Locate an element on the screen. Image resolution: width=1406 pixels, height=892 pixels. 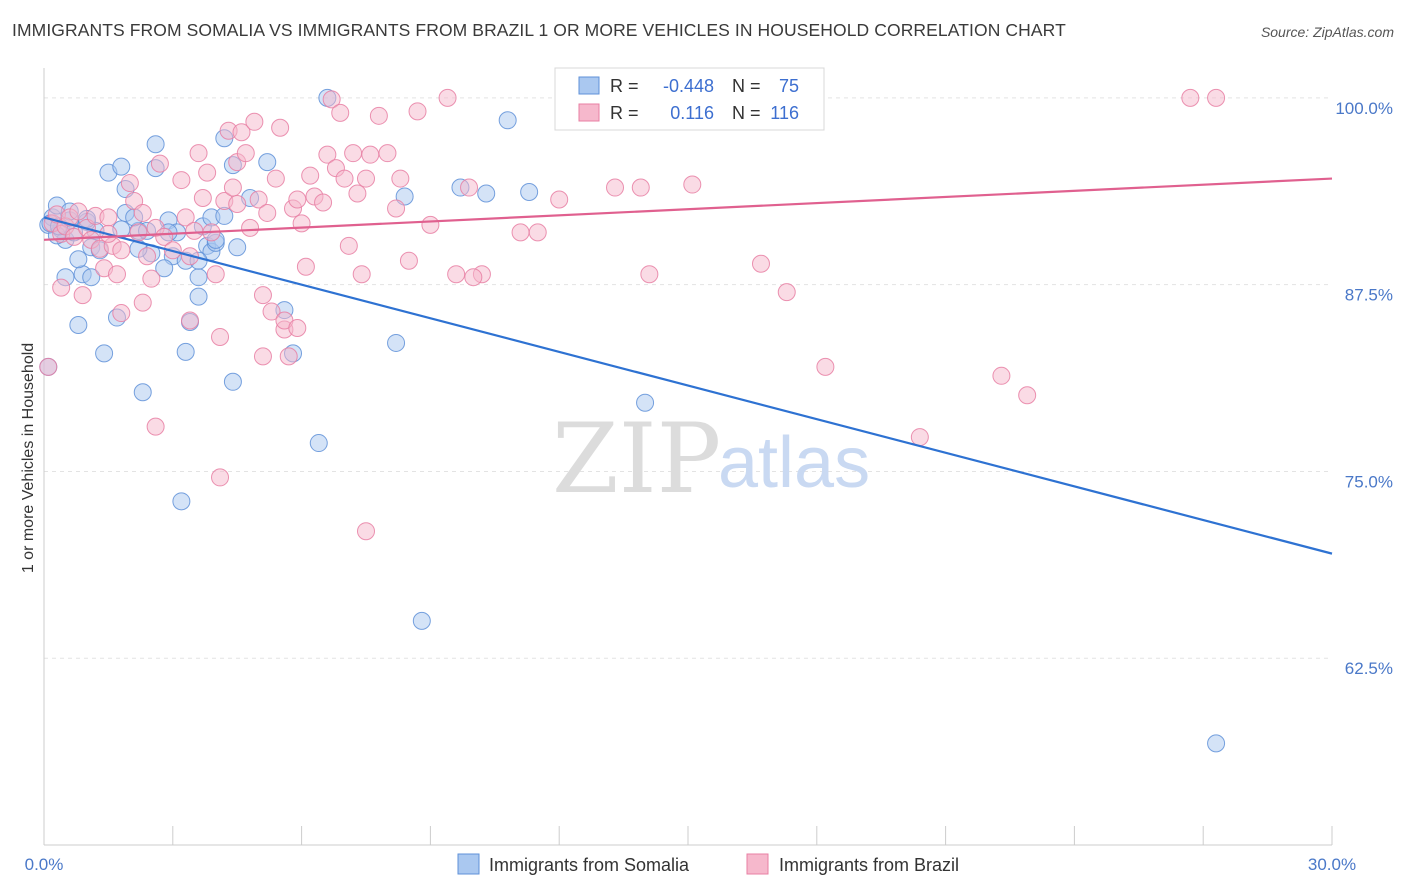
stats-n-label-somalia: N = is located at coordinates (746, 86).